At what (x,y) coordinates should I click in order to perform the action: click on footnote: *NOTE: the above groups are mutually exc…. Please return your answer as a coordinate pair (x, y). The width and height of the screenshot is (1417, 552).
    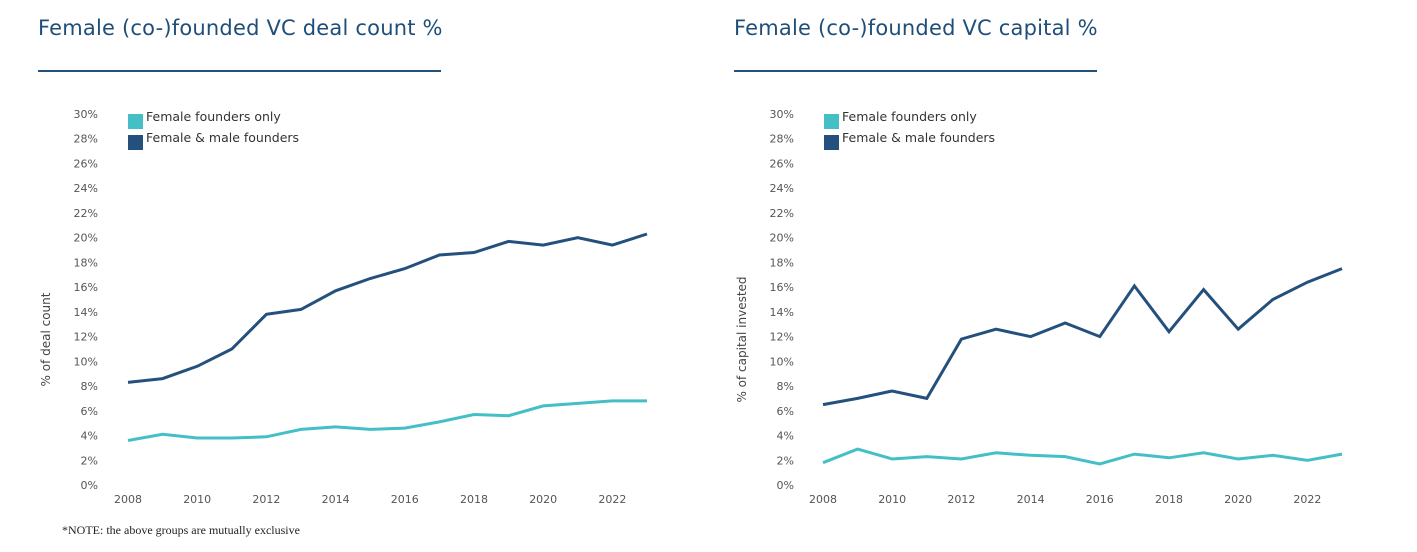
    Looking at the image, I should click on (181, 530).